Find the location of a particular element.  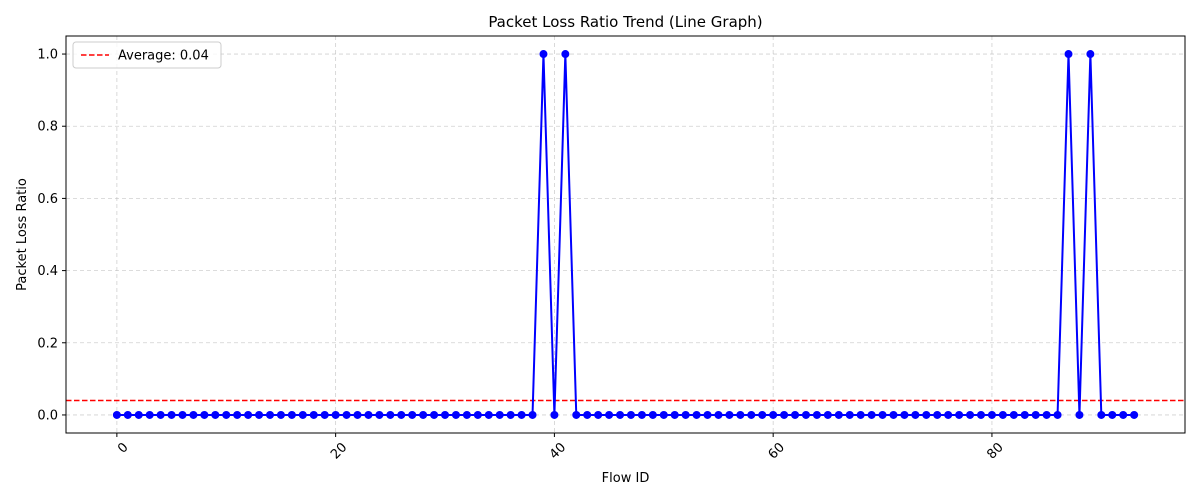

legend-box is located at coordinates (147, 55).